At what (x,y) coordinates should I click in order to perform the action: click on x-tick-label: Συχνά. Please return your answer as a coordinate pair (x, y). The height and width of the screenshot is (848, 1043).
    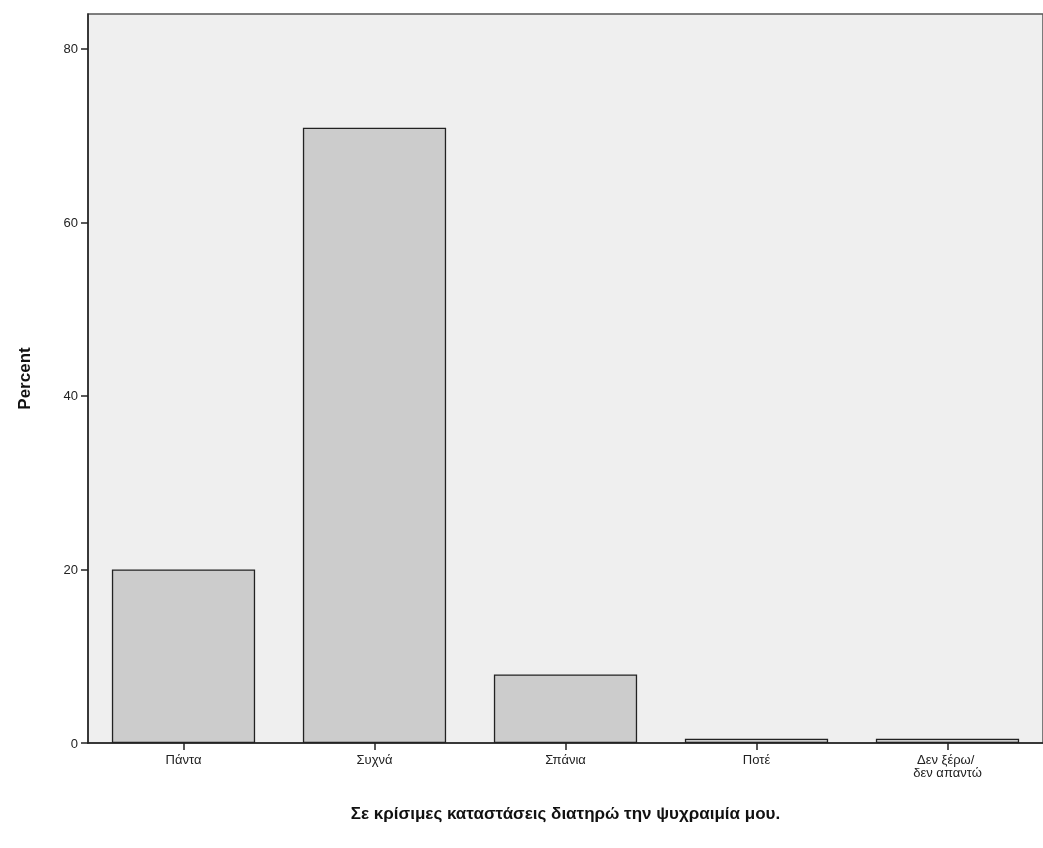
    Looking at the image, I should click on (374, 759).